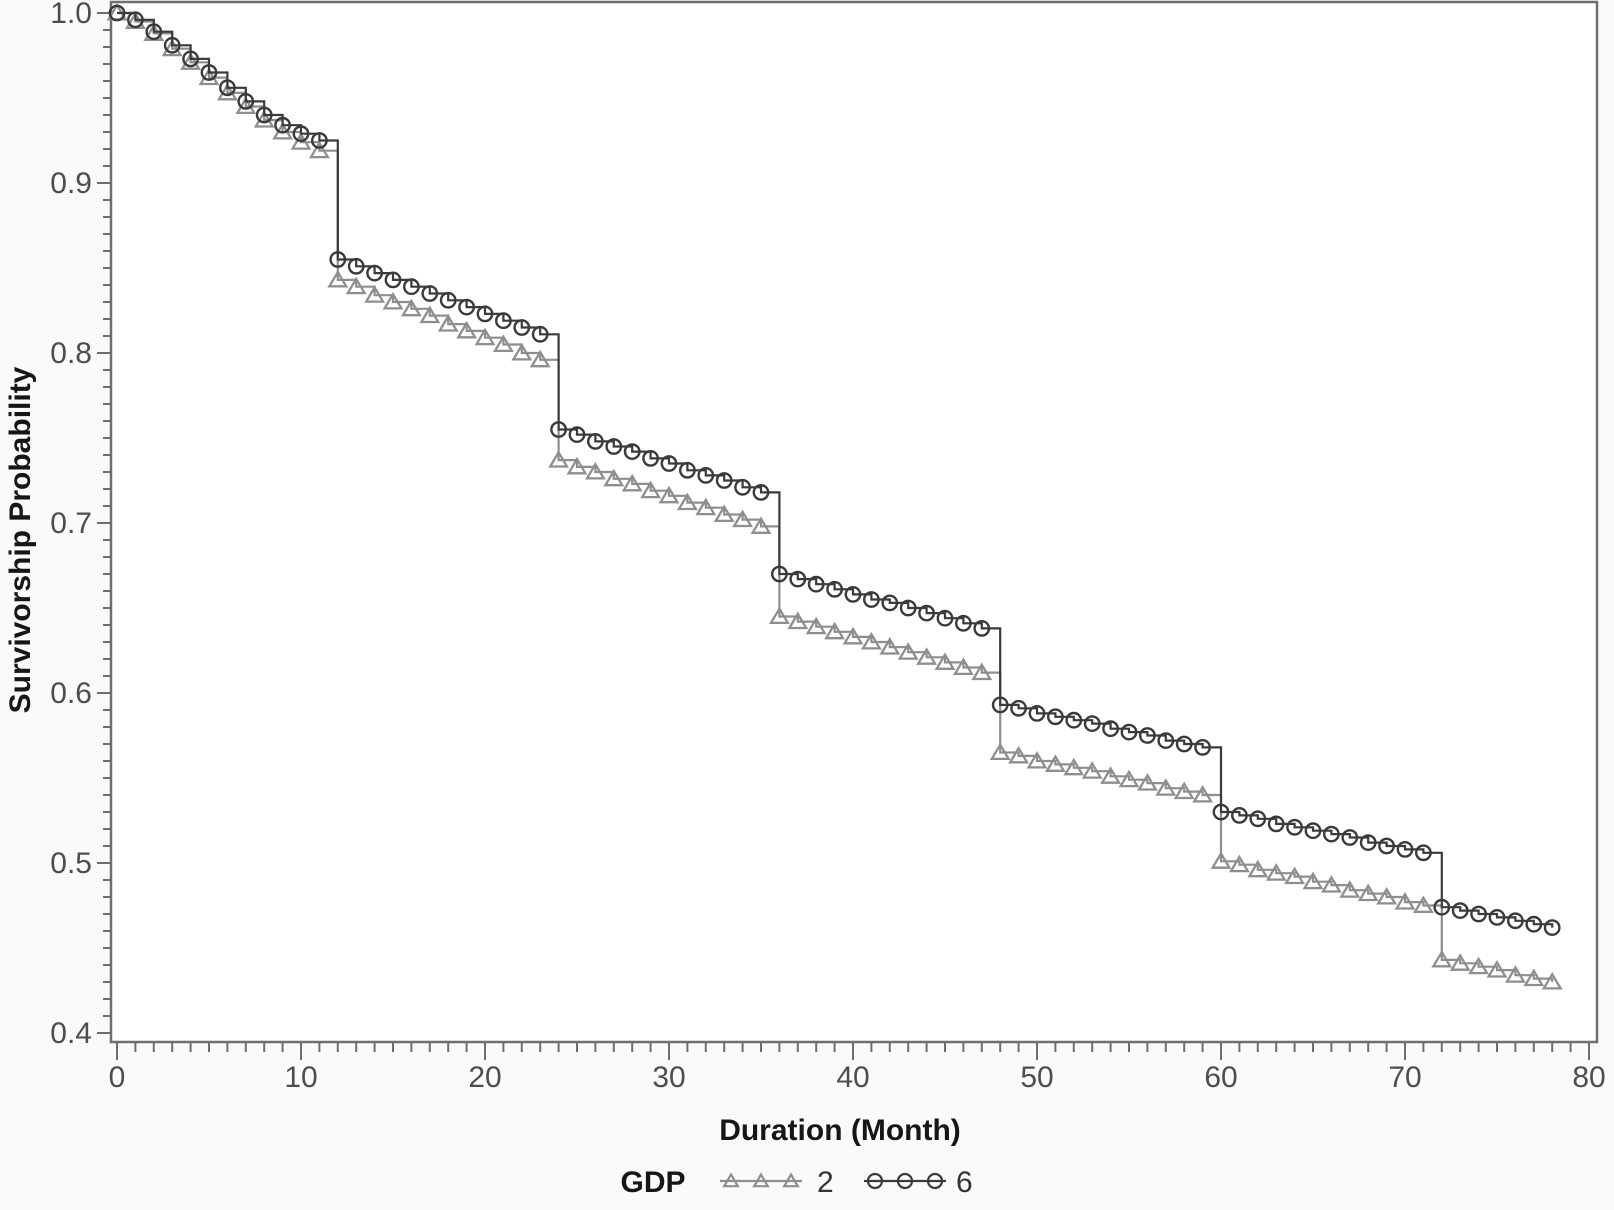 The width and height of the screenshot is (1614, 1210). I want to click on y-tick-label: 0.7, so click(71, 523).